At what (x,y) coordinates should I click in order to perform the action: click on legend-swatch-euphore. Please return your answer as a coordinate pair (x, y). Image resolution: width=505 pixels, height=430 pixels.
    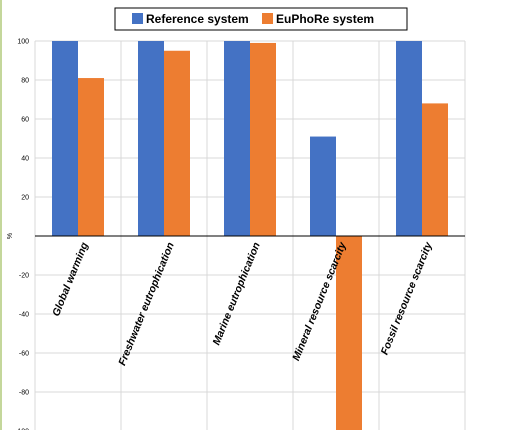
    Looking at the image, I should click on (267, 18).